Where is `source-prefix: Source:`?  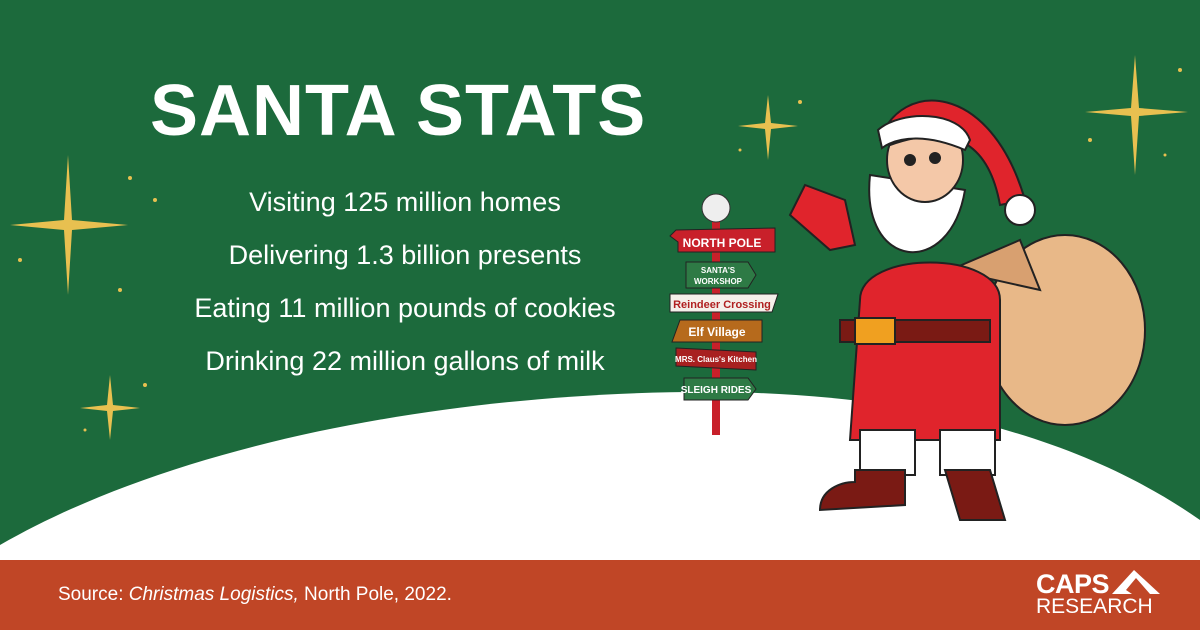 source-prefix: Source: is located at coordinates (93, 594).